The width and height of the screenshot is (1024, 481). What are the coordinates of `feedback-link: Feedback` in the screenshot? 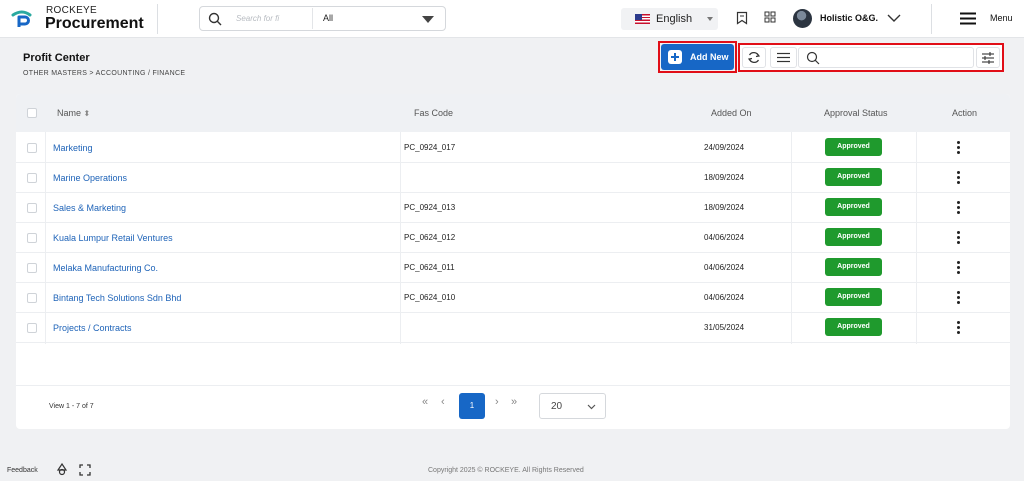 It's located at (22, 470).